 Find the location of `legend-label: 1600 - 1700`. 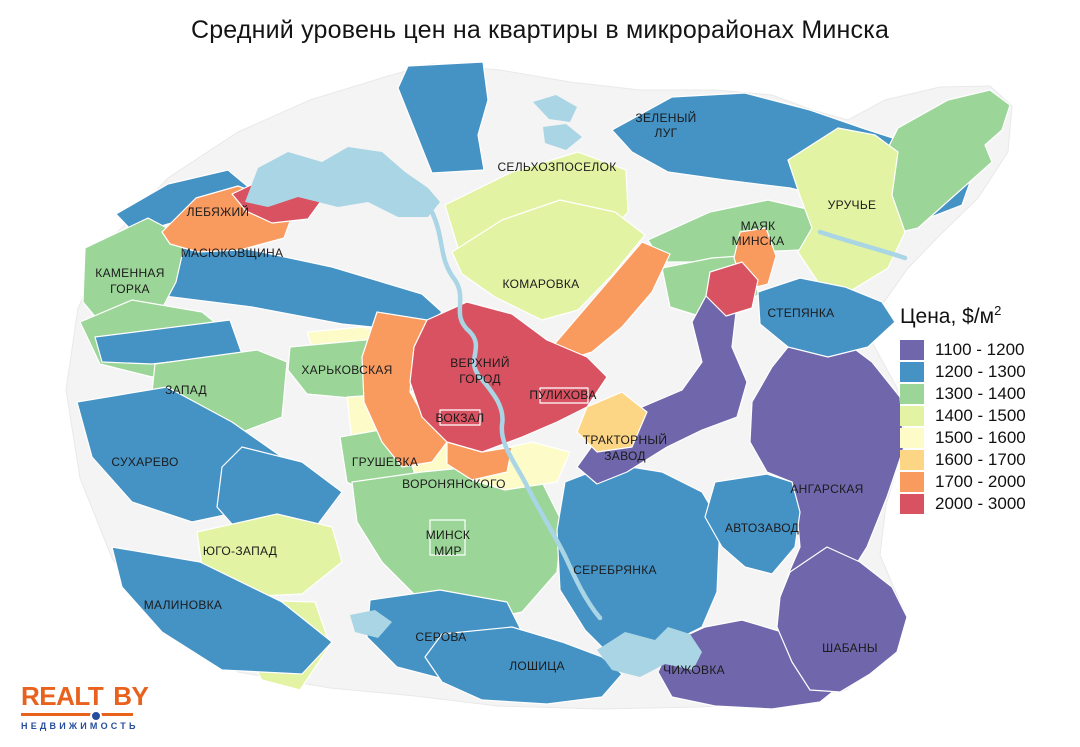

legend-label: 1600 - 1700 is located at coordinates (980, 459).